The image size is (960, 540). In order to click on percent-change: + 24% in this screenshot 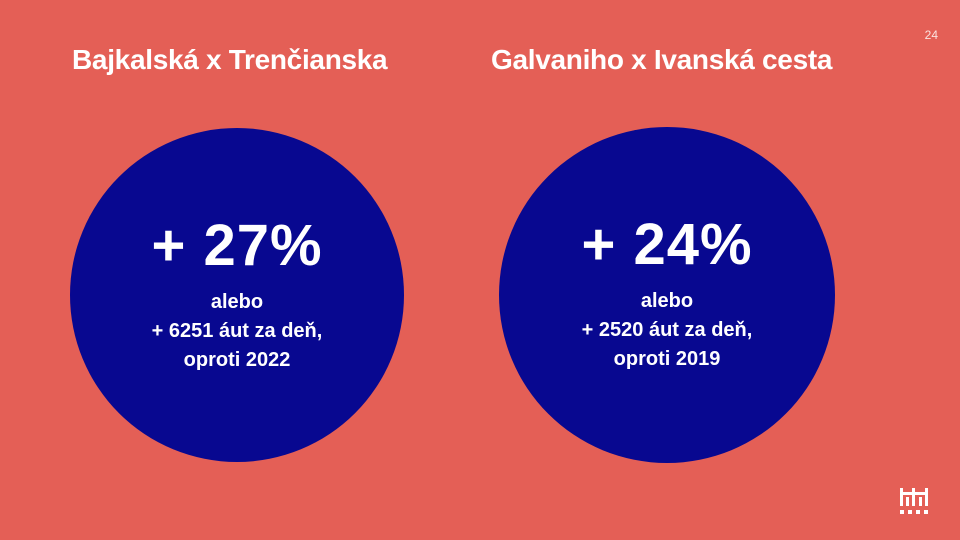, I will do `click(667, 244)`.